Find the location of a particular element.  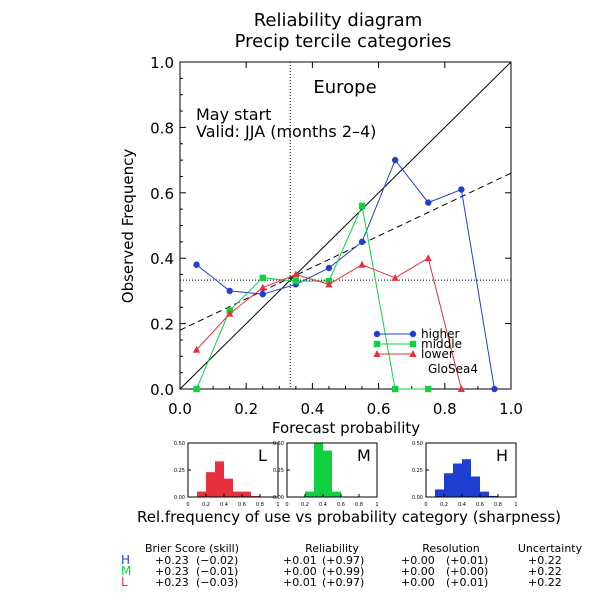

score-row-key: M is located at coordinates (126, 571).